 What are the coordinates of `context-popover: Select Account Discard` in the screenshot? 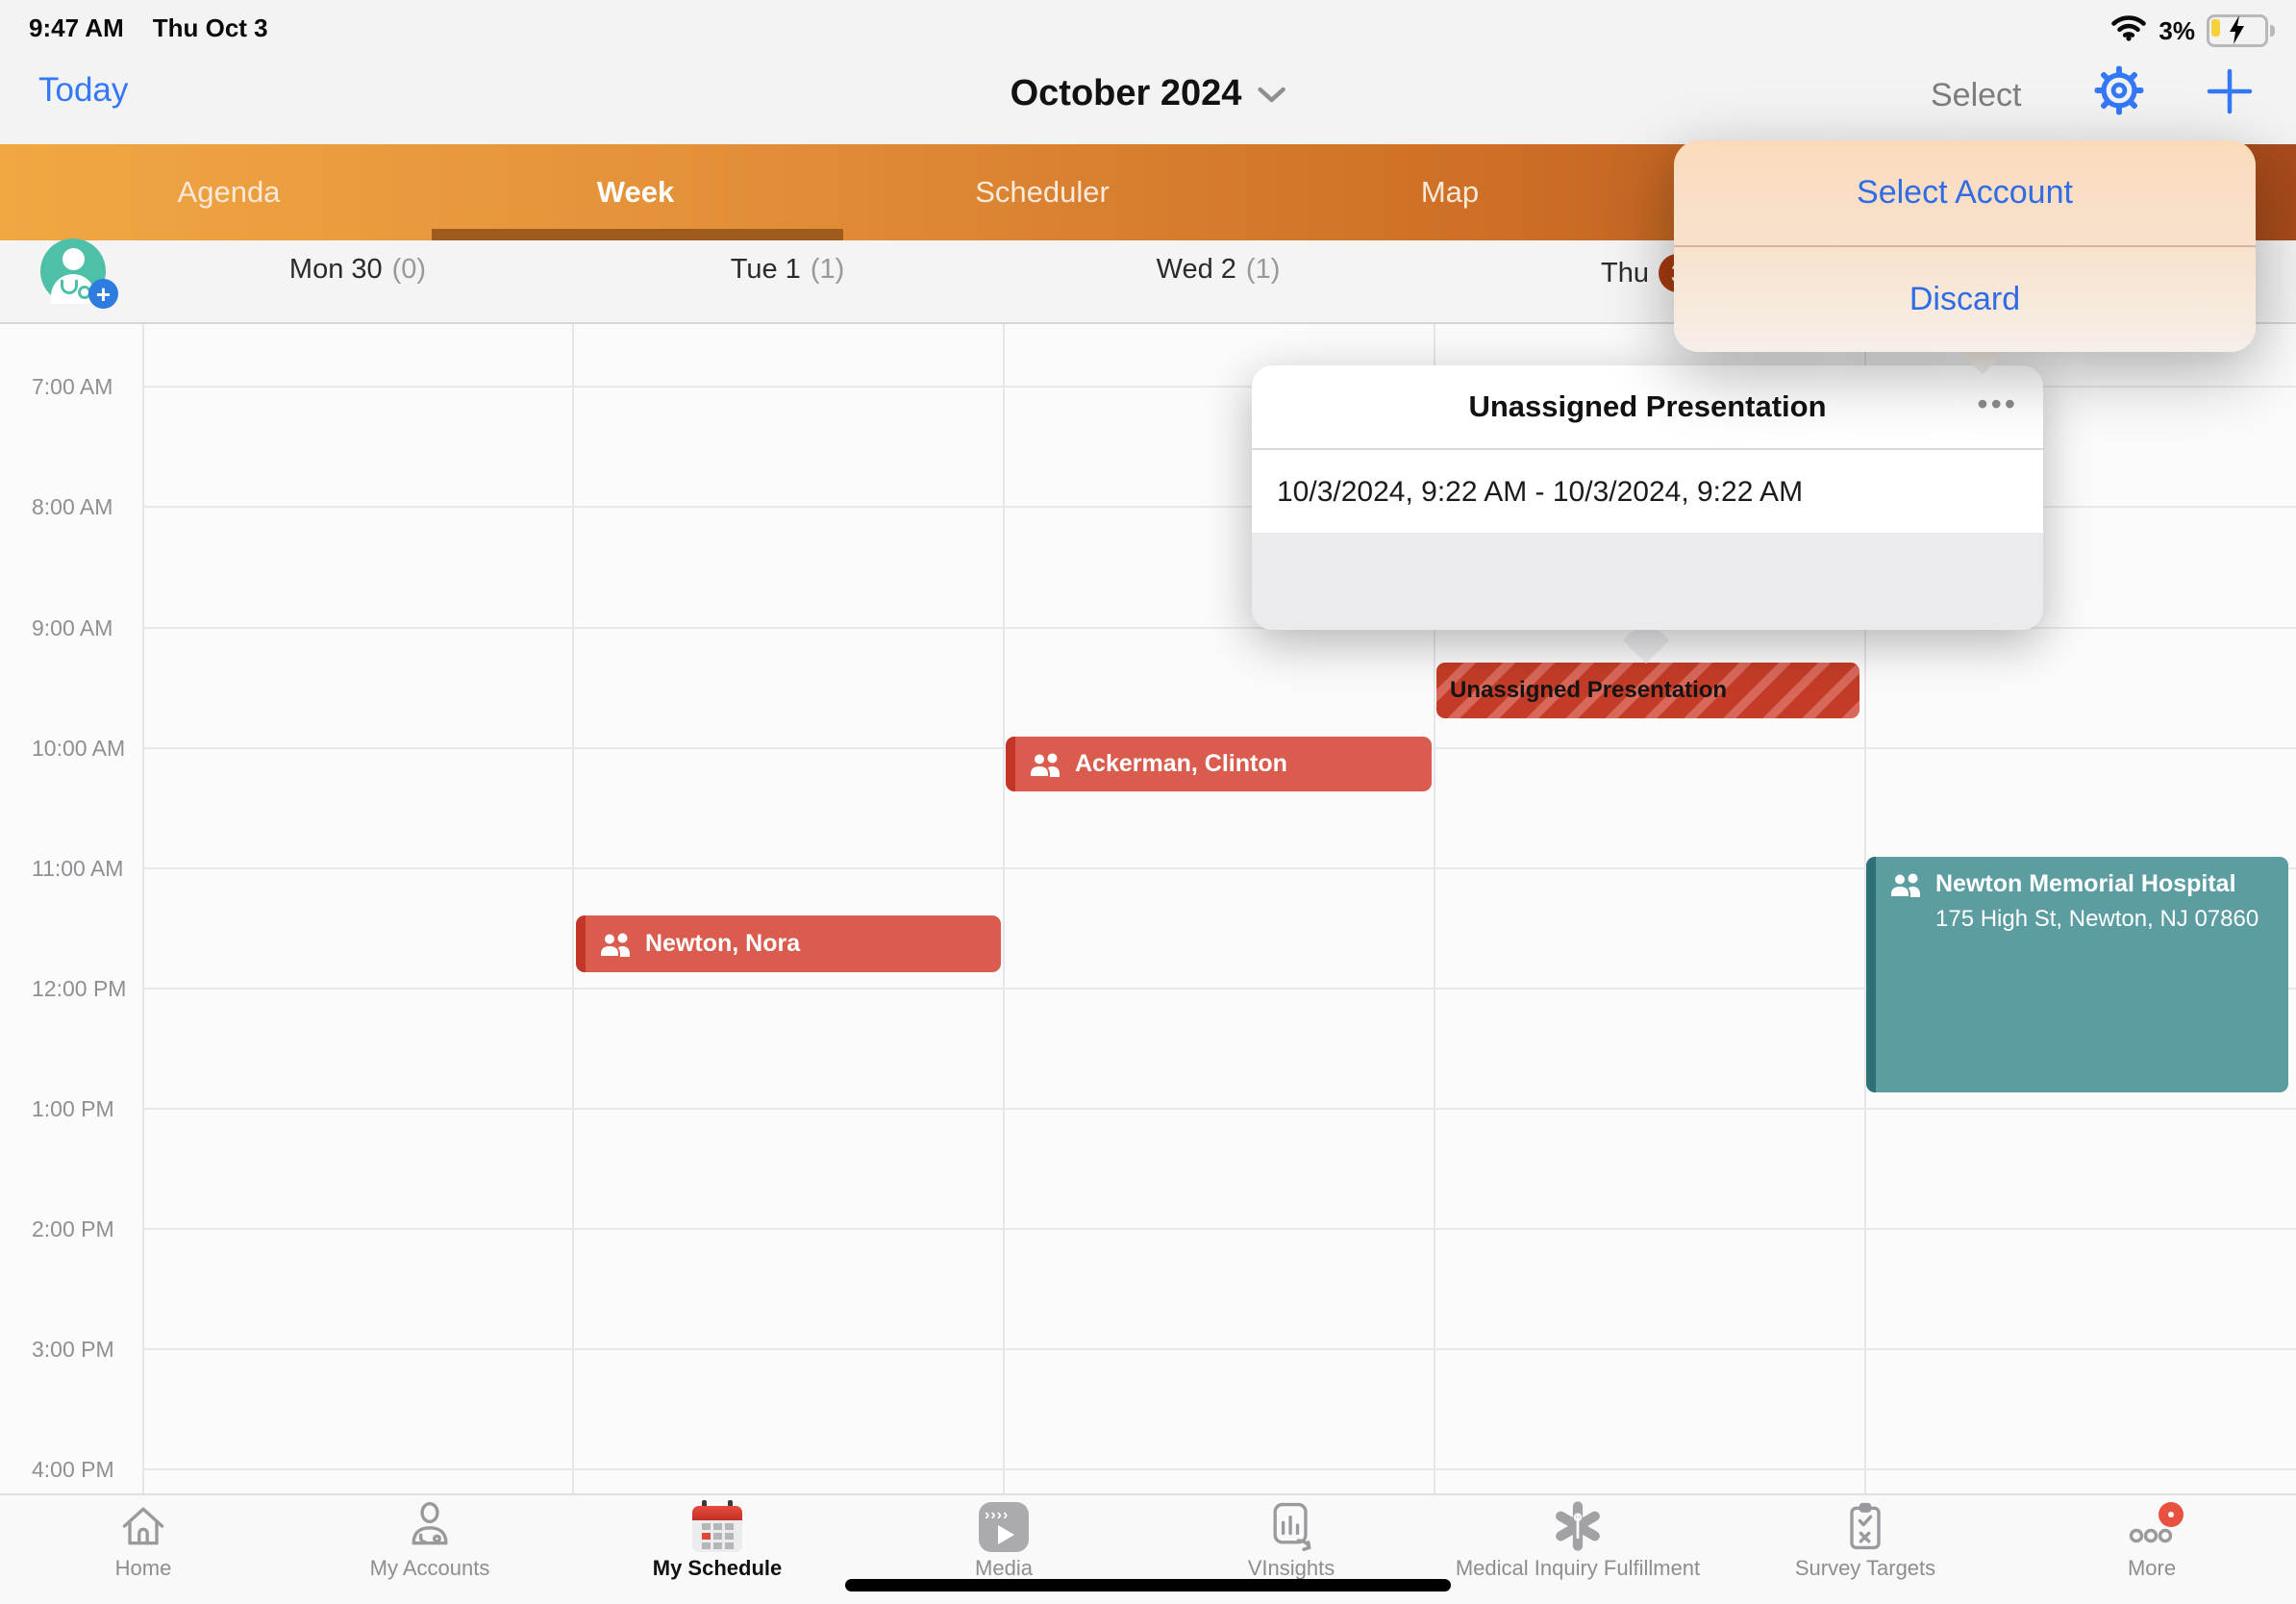 It's located at (1965, 246).